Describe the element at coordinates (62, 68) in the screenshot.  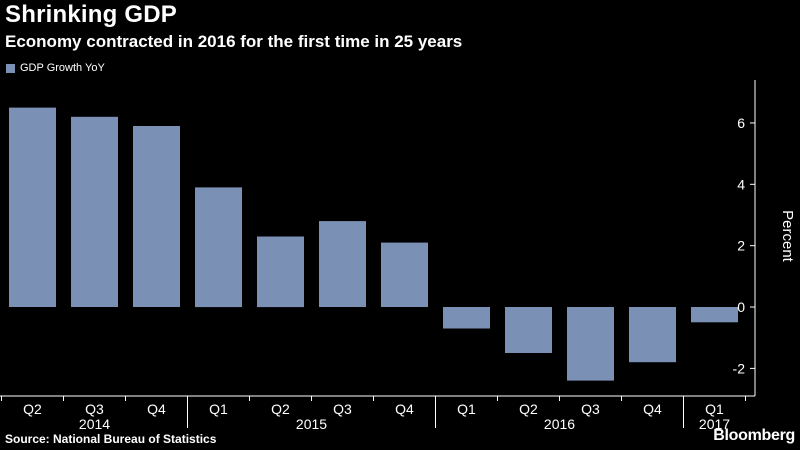
I see `legend-label: GDP Growth YoY` at that location.